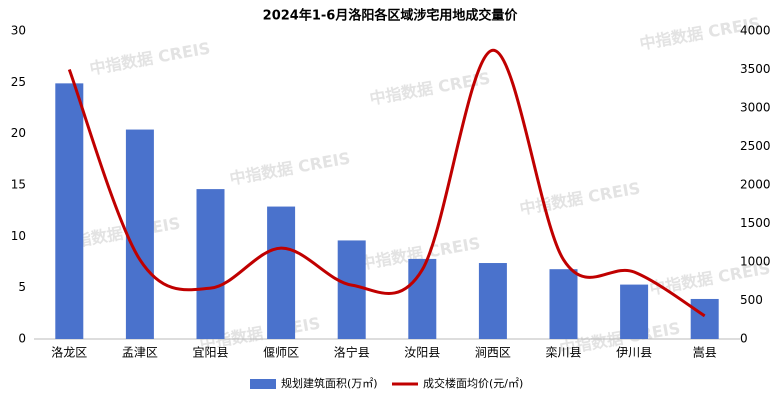 The width and height of the screenshot is (780, 406). I want to click on x-tick-label: 嵩县, so click(705, 353).